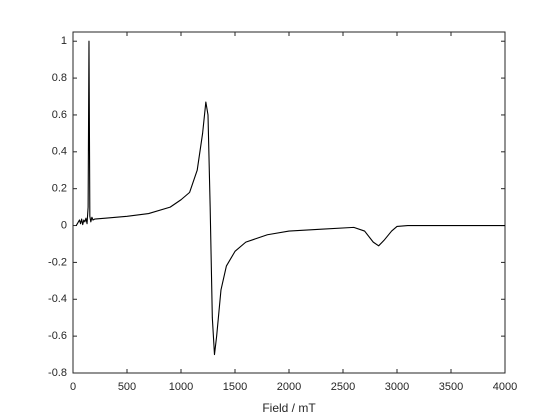  What do you see at coordinates (57, 373) in the screenshot?
I see `y-tick-label: -0.8` at bounding box center [57, 373].